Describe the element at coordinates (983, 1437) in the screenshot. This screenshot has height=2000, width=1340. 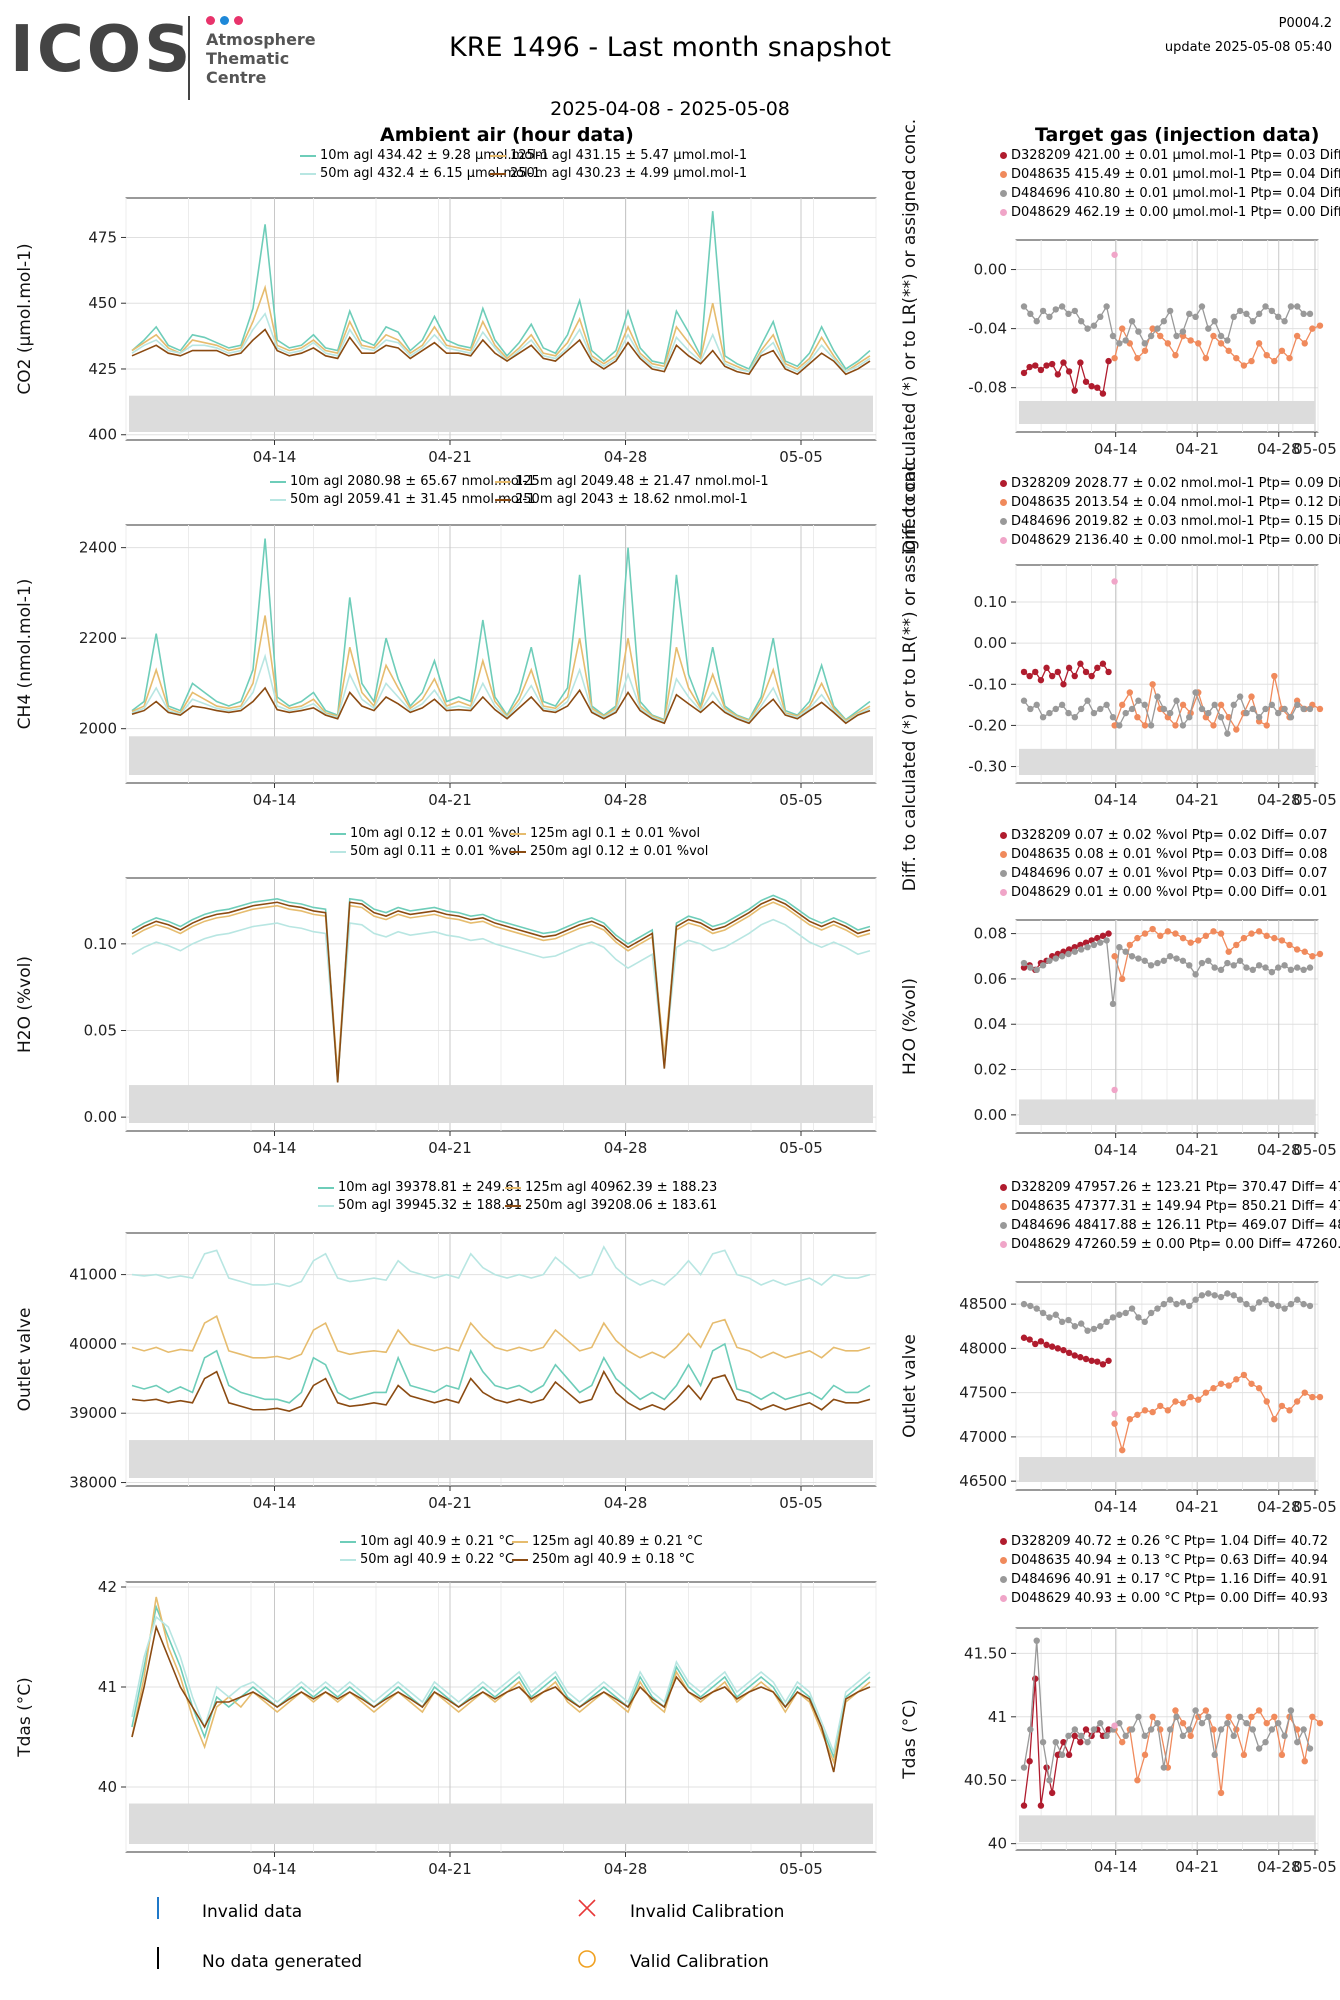
I see `y-tick-label: 47000` at that location.